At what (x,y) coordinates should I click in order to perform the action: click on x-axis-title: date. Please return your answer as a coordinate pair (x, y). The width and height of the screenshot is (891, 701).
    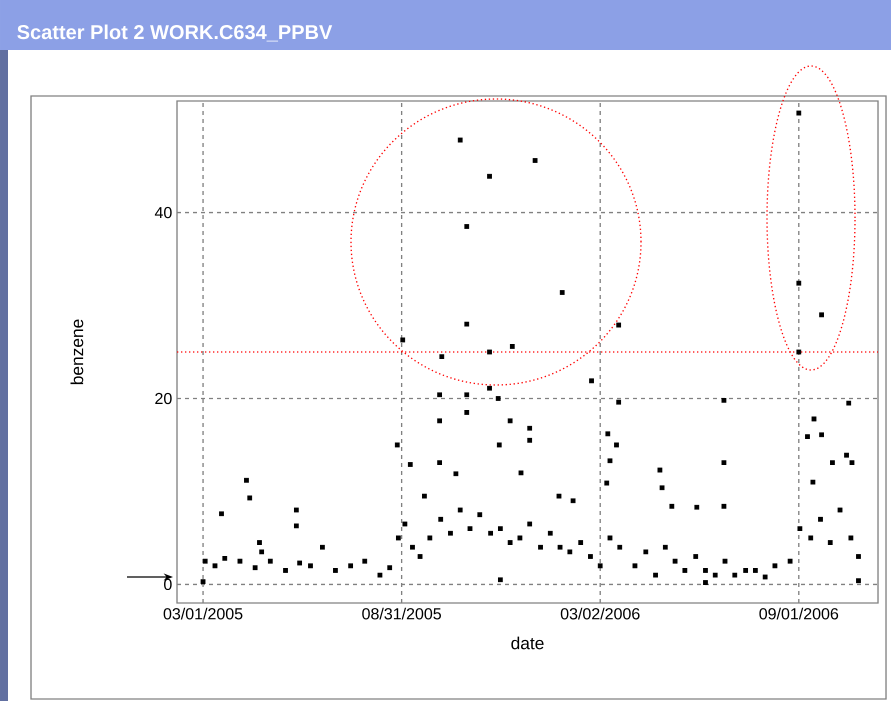
    Looking at the image, I should click on (527, 643).